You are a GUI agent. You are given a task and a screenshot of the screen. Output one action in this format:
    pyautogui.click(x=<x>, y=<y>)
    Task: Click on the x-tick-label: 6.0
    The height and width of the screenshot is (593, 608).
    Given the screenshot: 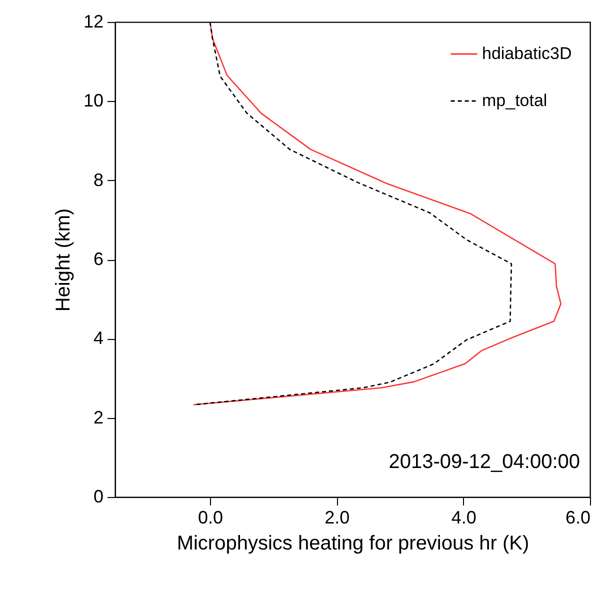 What is the action you would take?
    pyautogui.click(x=577, y=518)
    